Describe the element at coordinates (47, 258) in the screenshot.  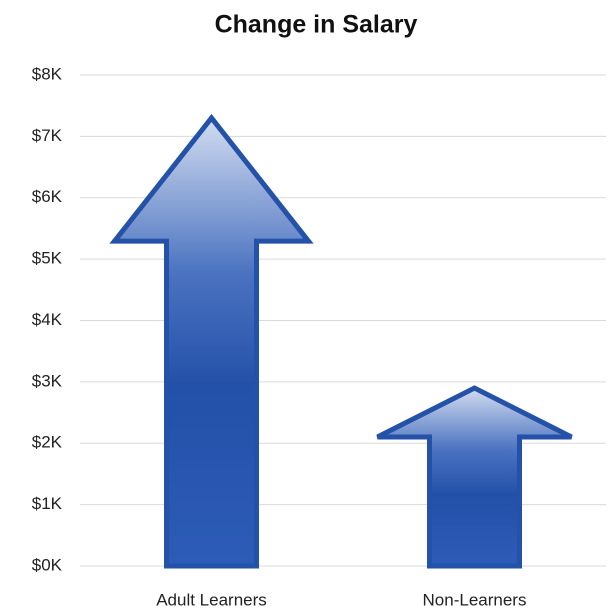
I see `y-tick-label: $5K` at that location.